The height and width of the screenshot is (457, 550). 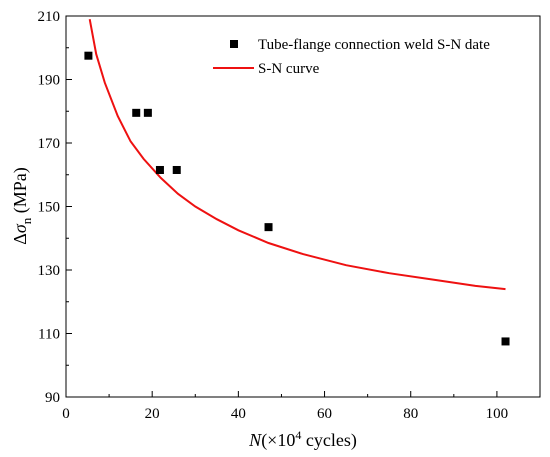 I want to click on x-axis-label: N(×104 cycles), so click(x=302, y=439).